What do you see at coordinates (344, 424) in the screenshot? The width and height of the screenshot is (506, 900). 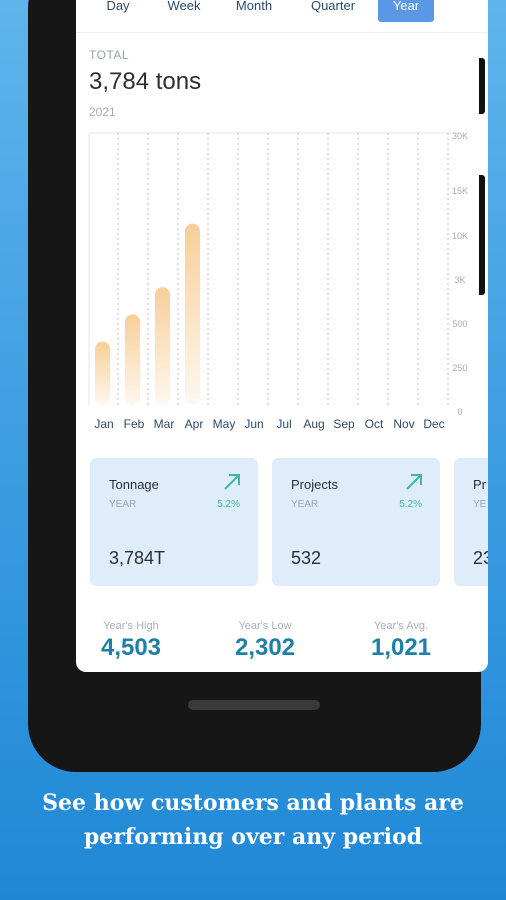 I see `chart-x-label: Sep` at bounding box center [344, 424].